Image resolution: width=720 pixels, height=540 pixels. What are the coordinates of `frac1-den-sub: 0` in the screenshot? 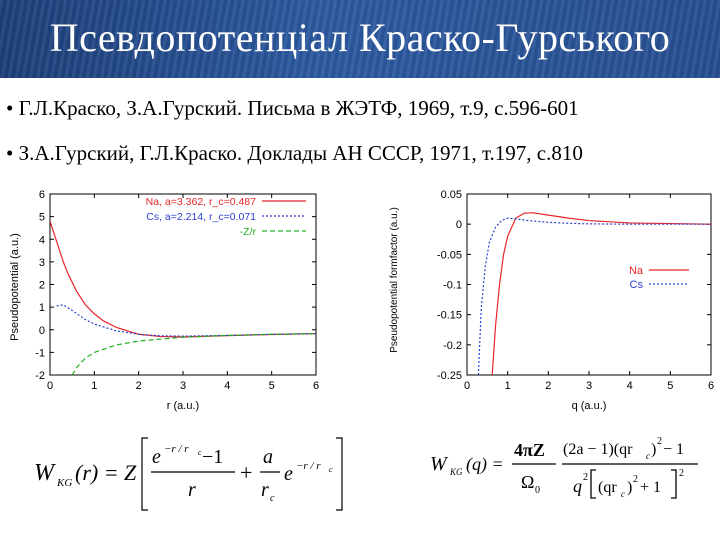 It's located at (537, 490).